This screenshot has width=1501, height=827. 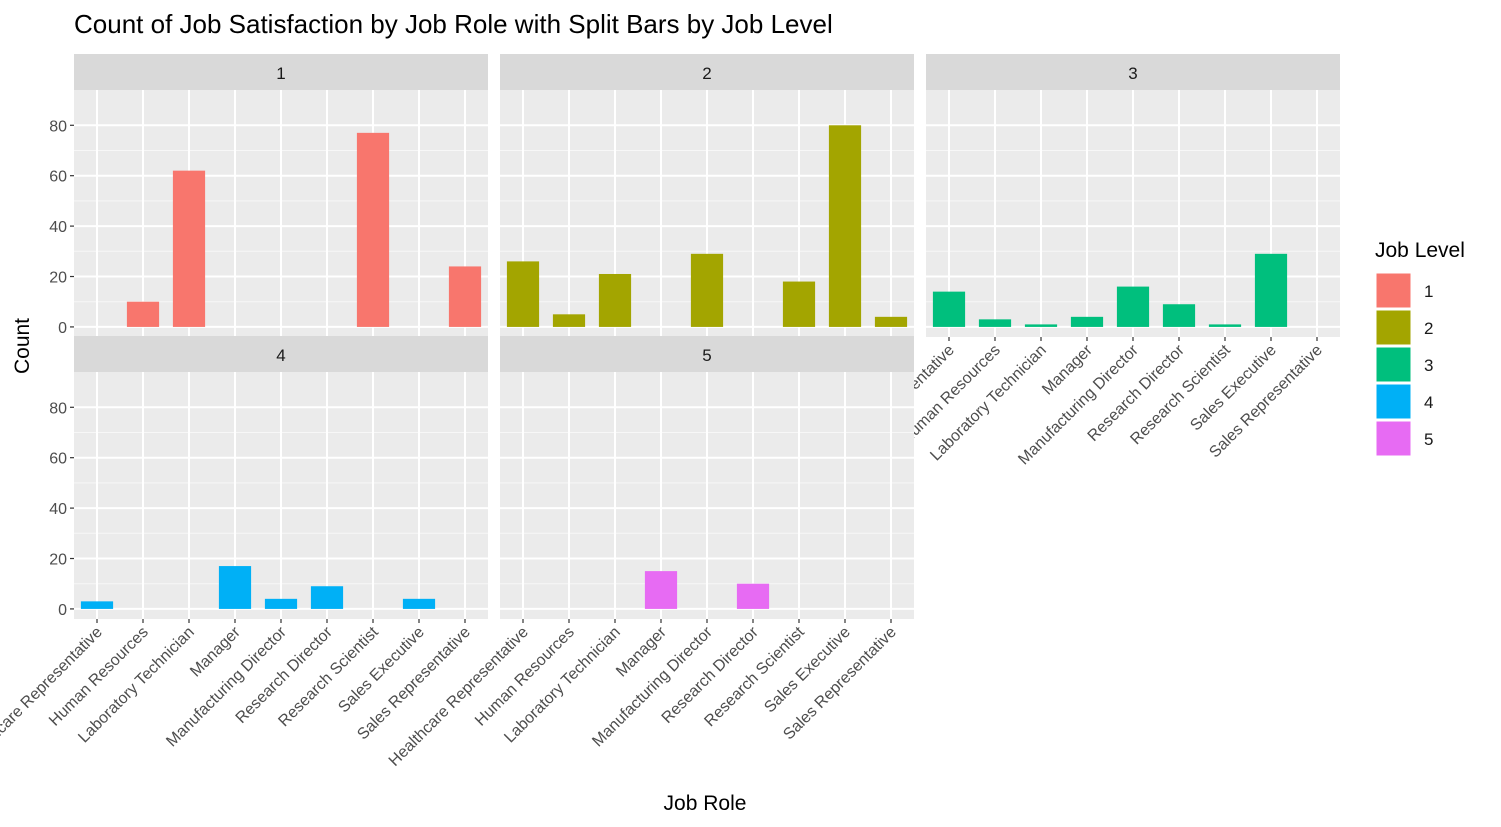 I want to click on facet-panel: 1 0 20 40 60 80, so click(x=268, y=195).